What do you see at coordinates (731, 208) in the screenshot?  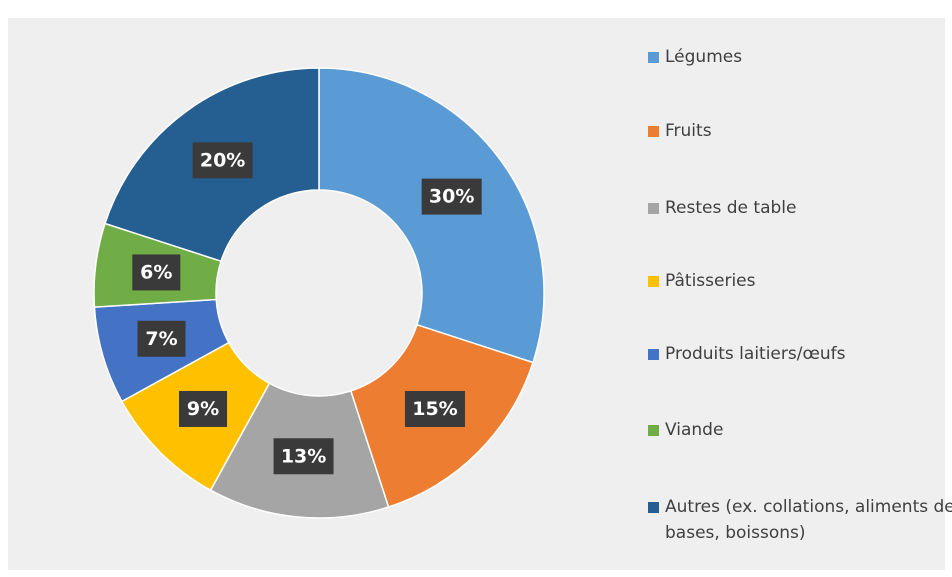 I see `legend-label: Restes de table` at bounding box center [731, 208].